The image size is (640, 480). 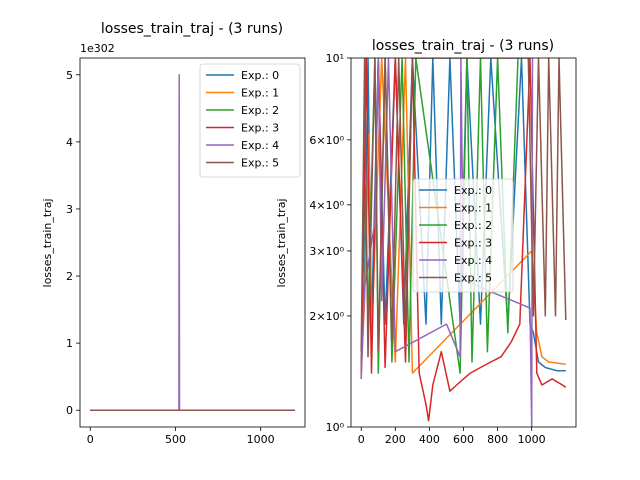 I want to click on left-chart-title: losses_train_traj - (3 runs), so click(x=192, y=29).